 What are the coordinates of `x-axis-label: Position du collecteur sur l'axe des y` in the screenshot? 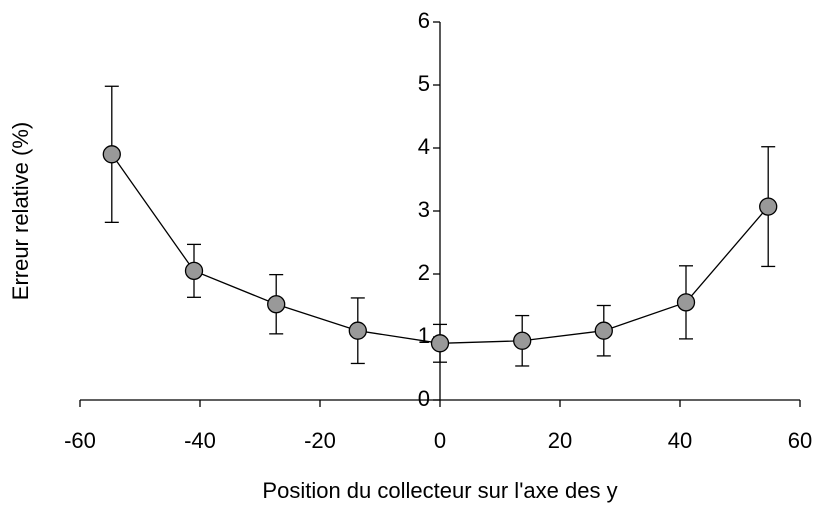 It's located at (439, 490).